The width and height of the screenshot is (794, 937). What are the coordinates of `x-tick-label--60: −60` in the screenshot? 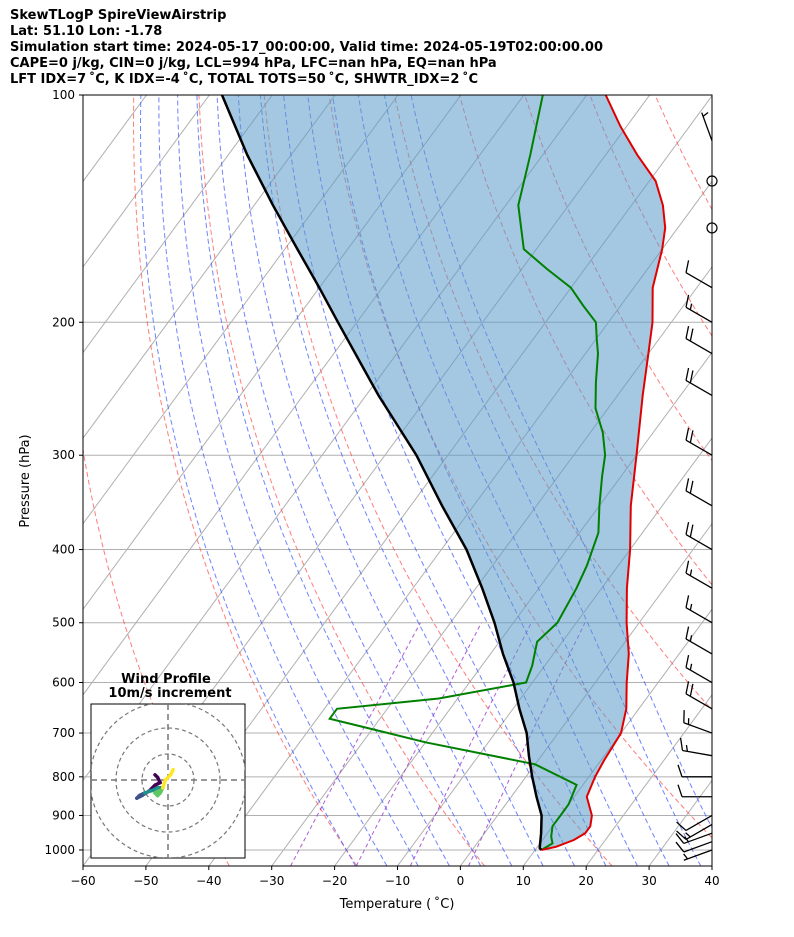 It's located at (82, 881).